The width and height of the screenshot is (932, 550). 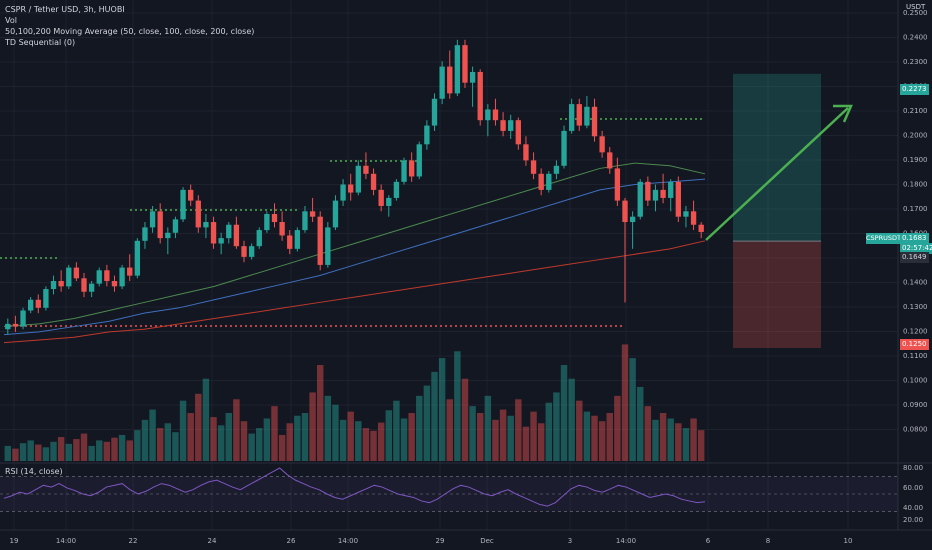 What do you see at coordinates (65, 9) in the screenshot?
I see `symbol-title: CSPR / Tether USD, 3h, HUOBI` at bounding box center [65, 9].